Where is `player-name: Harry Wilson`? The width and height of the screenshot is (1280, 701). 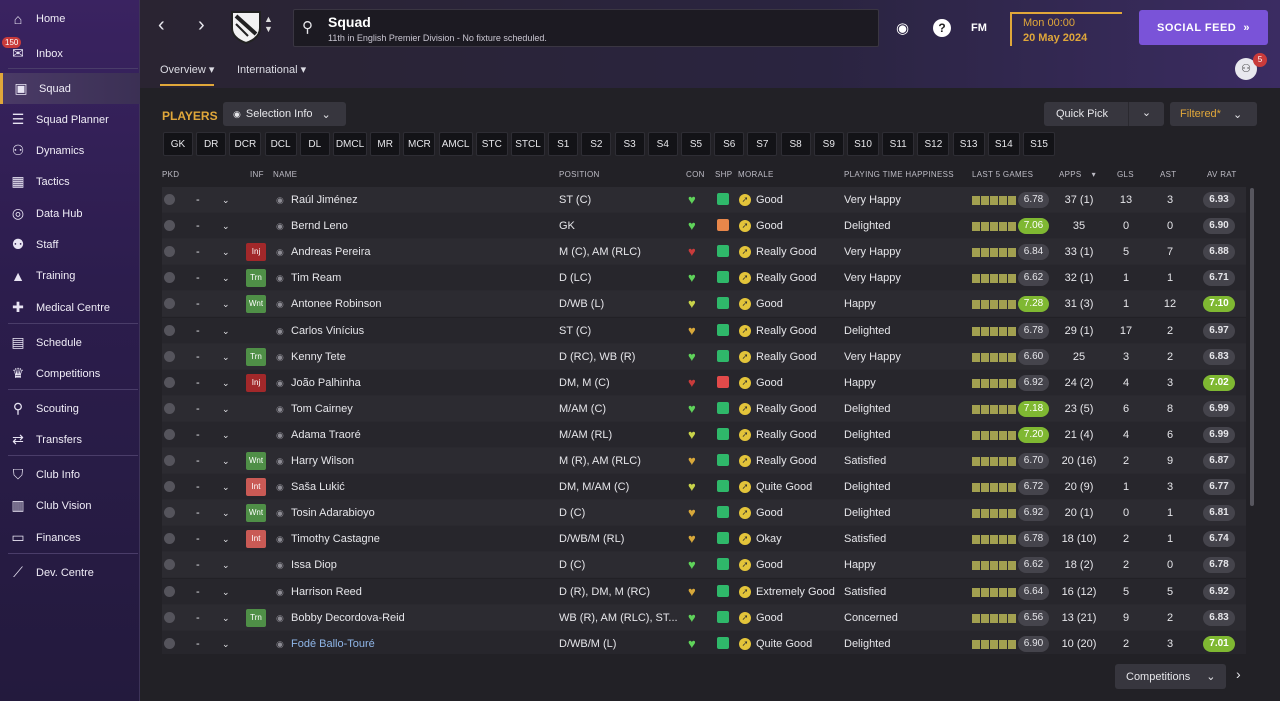 player-name: Harry Wilson is located at coordinates (322, 461).